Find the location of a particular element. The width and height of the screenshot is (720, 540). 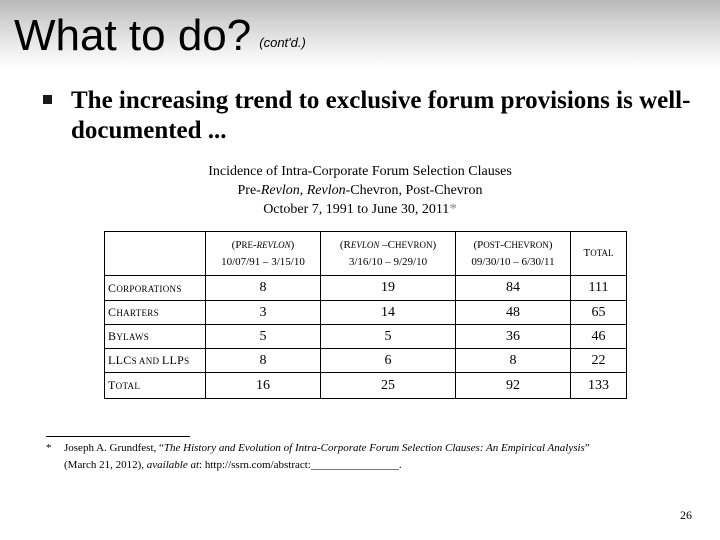

cell: 3 is located at coordinates (263, 312).